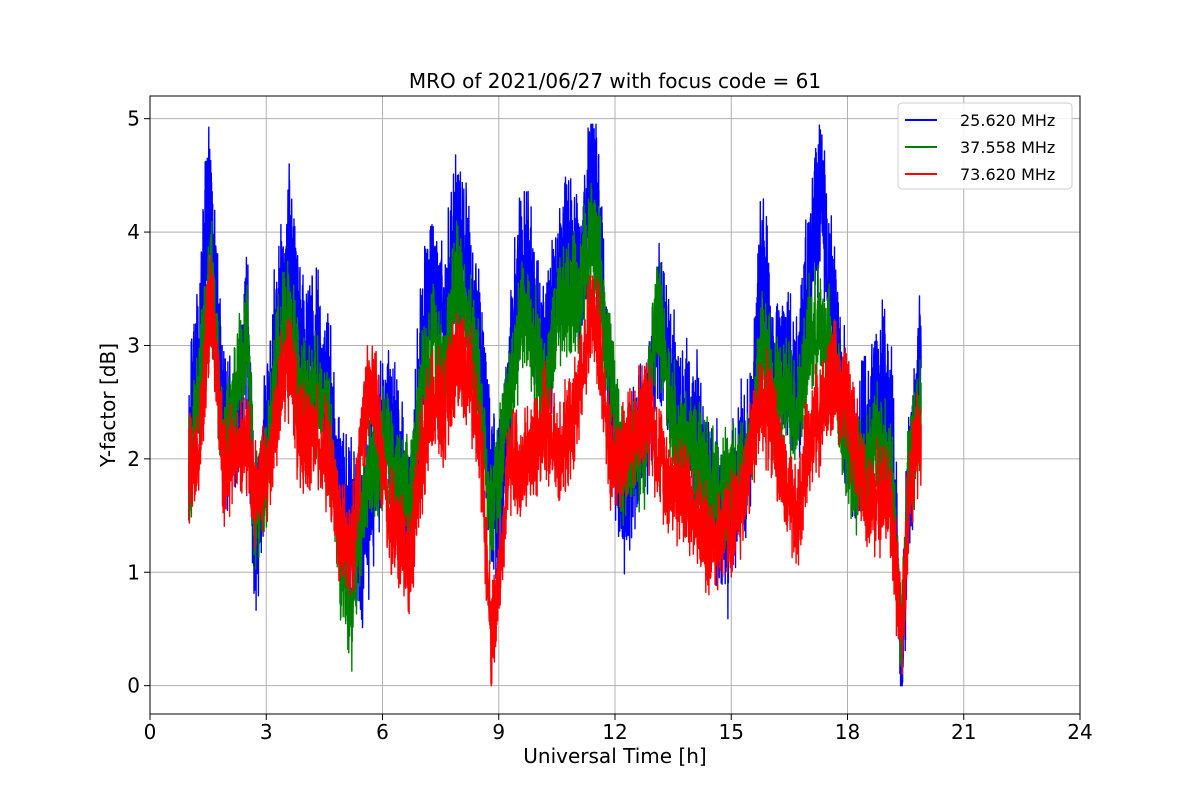 The width and height of the screenshot is (1200, 800). I want to click on legend-entries: 25.620 MHz 37.558 MHz 73.620 MHz, so click(980, 147).